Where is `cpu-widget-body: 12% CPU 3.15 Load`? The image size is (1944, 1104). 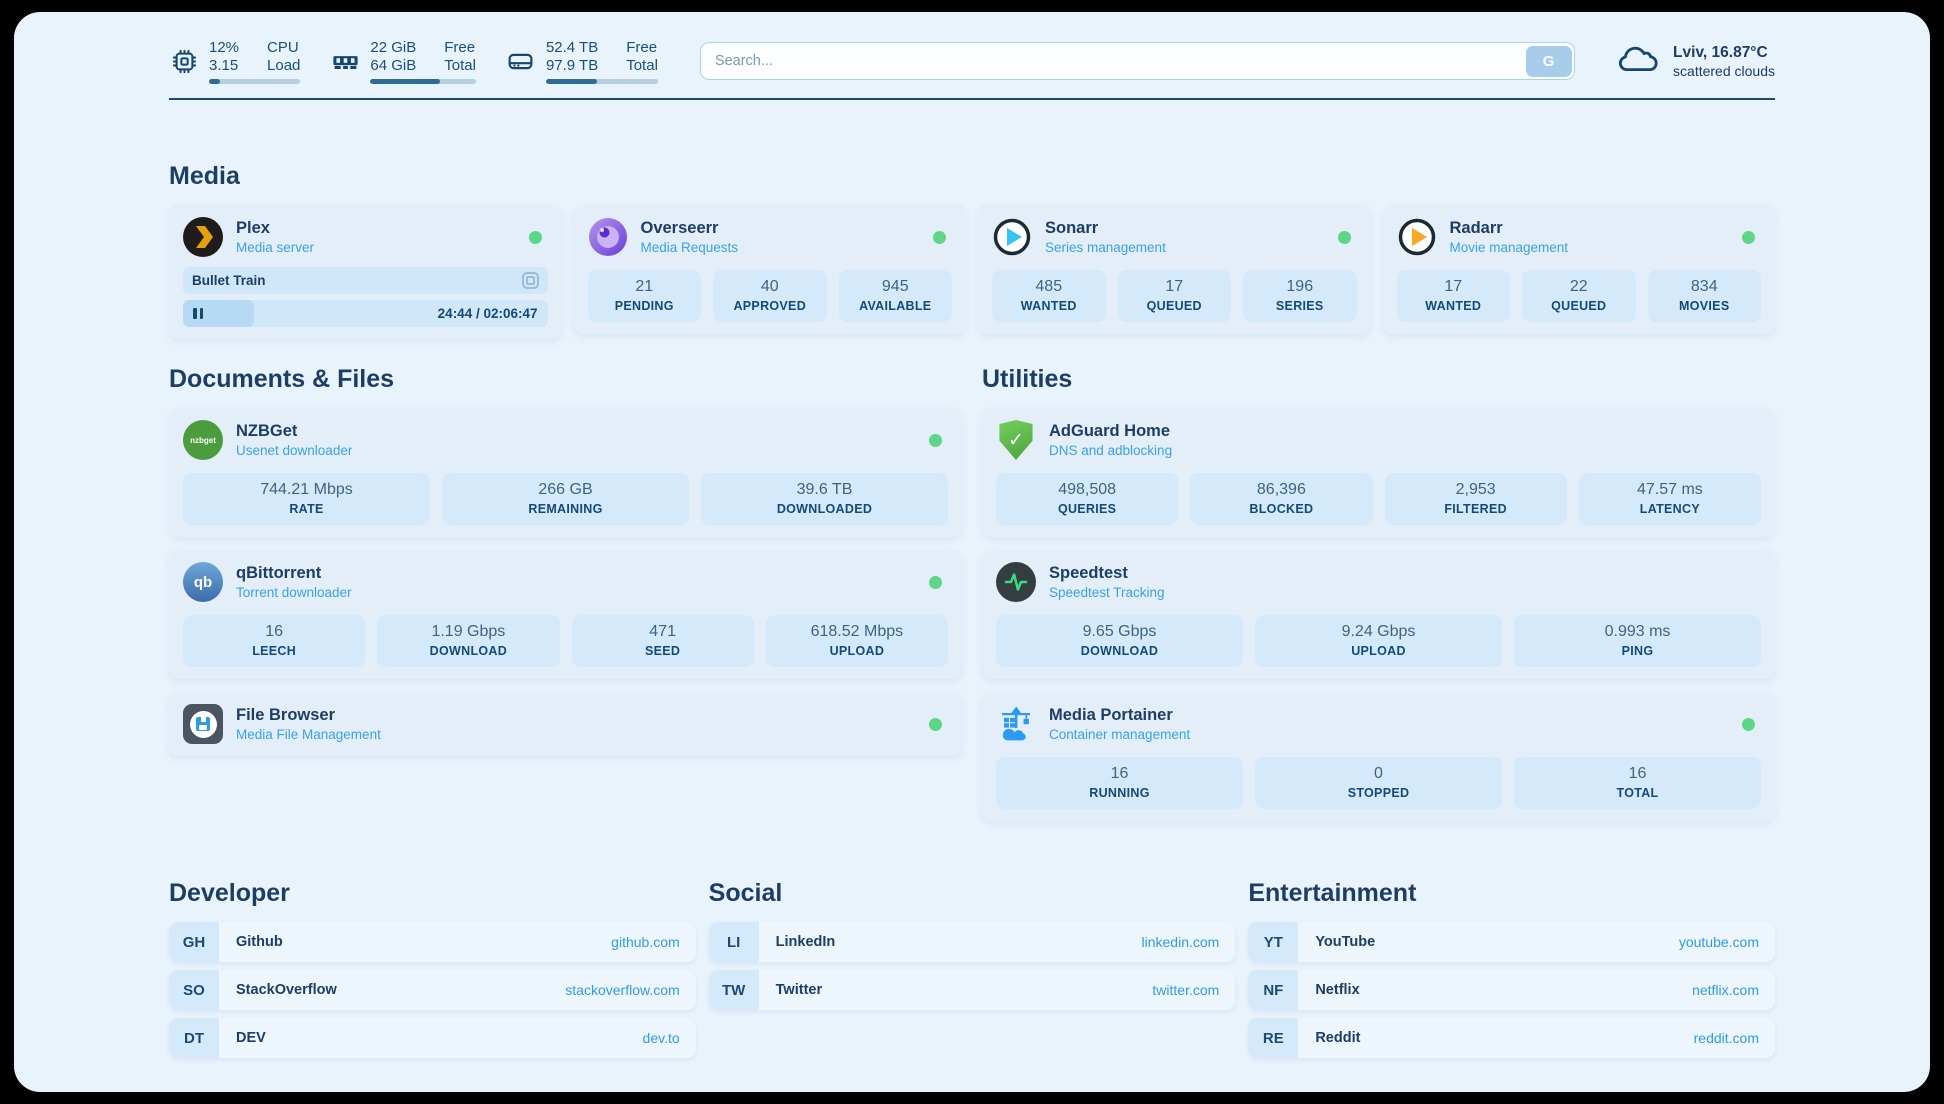 cpu-widget-body: 12% CPU 3.15 Load is located at coordinates (255, 61).